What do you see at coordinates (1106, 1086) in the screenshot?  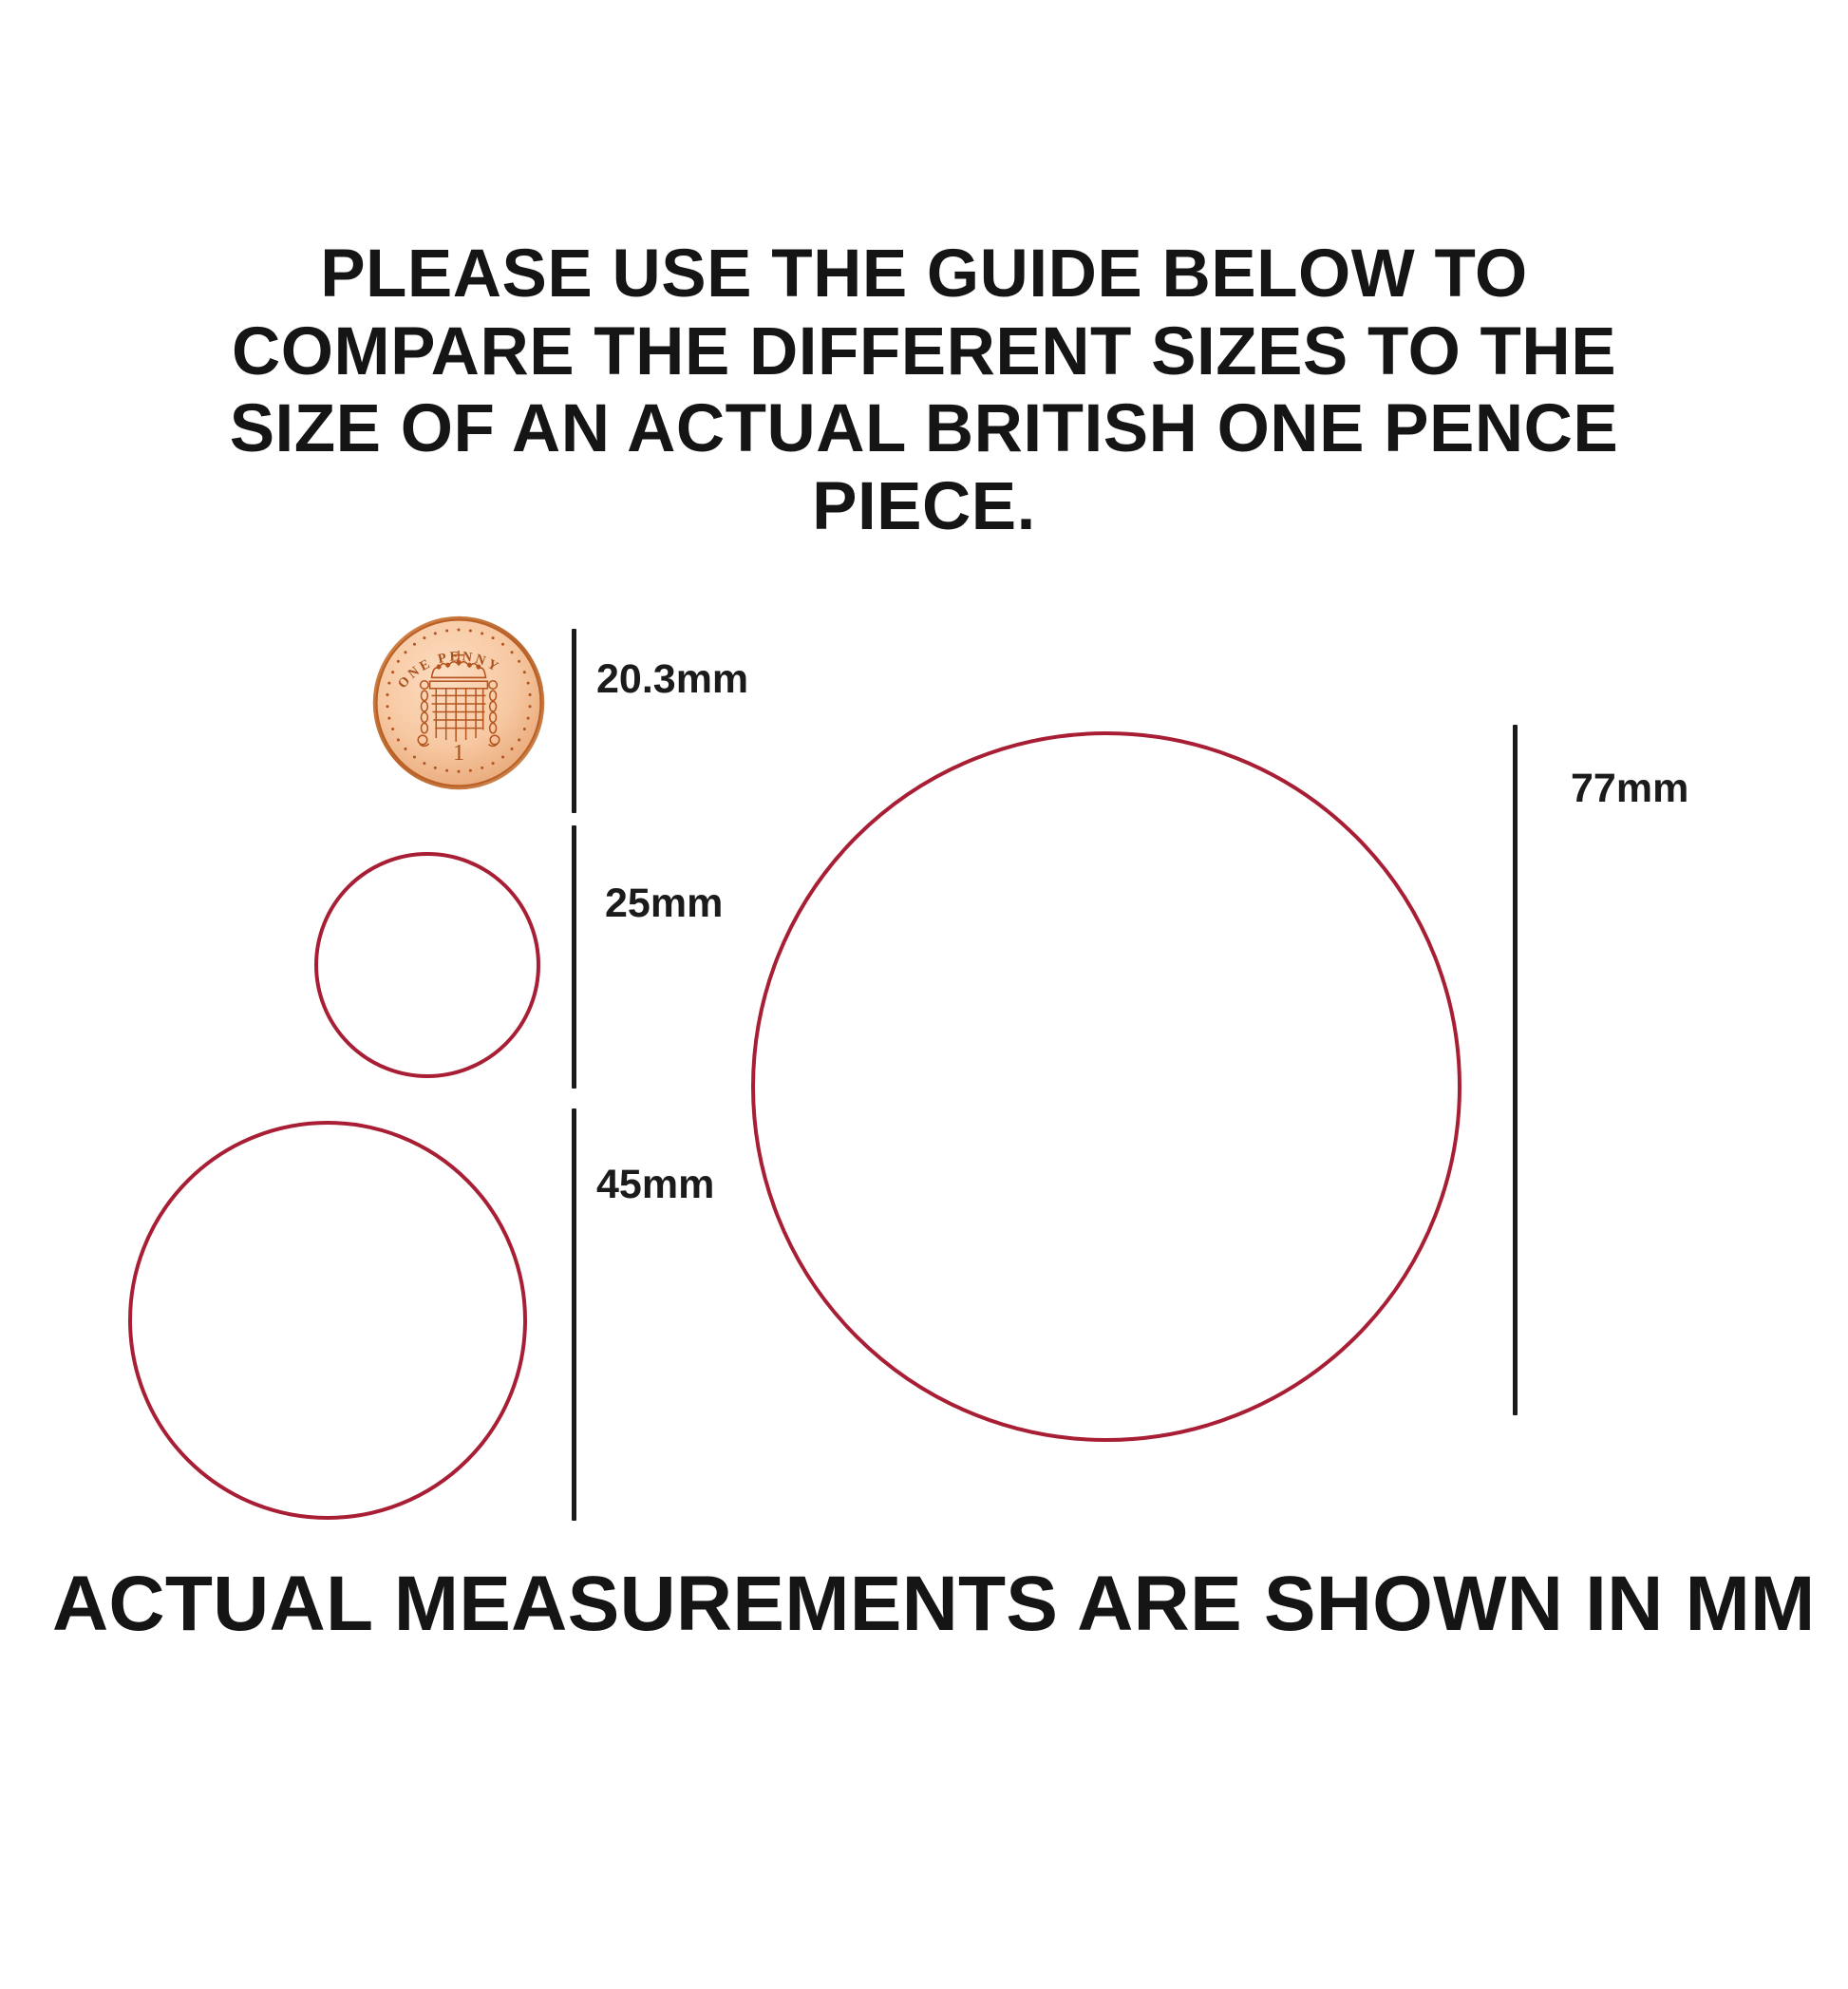 I see `circle-77mm` at bounding box center [1106, 1086].